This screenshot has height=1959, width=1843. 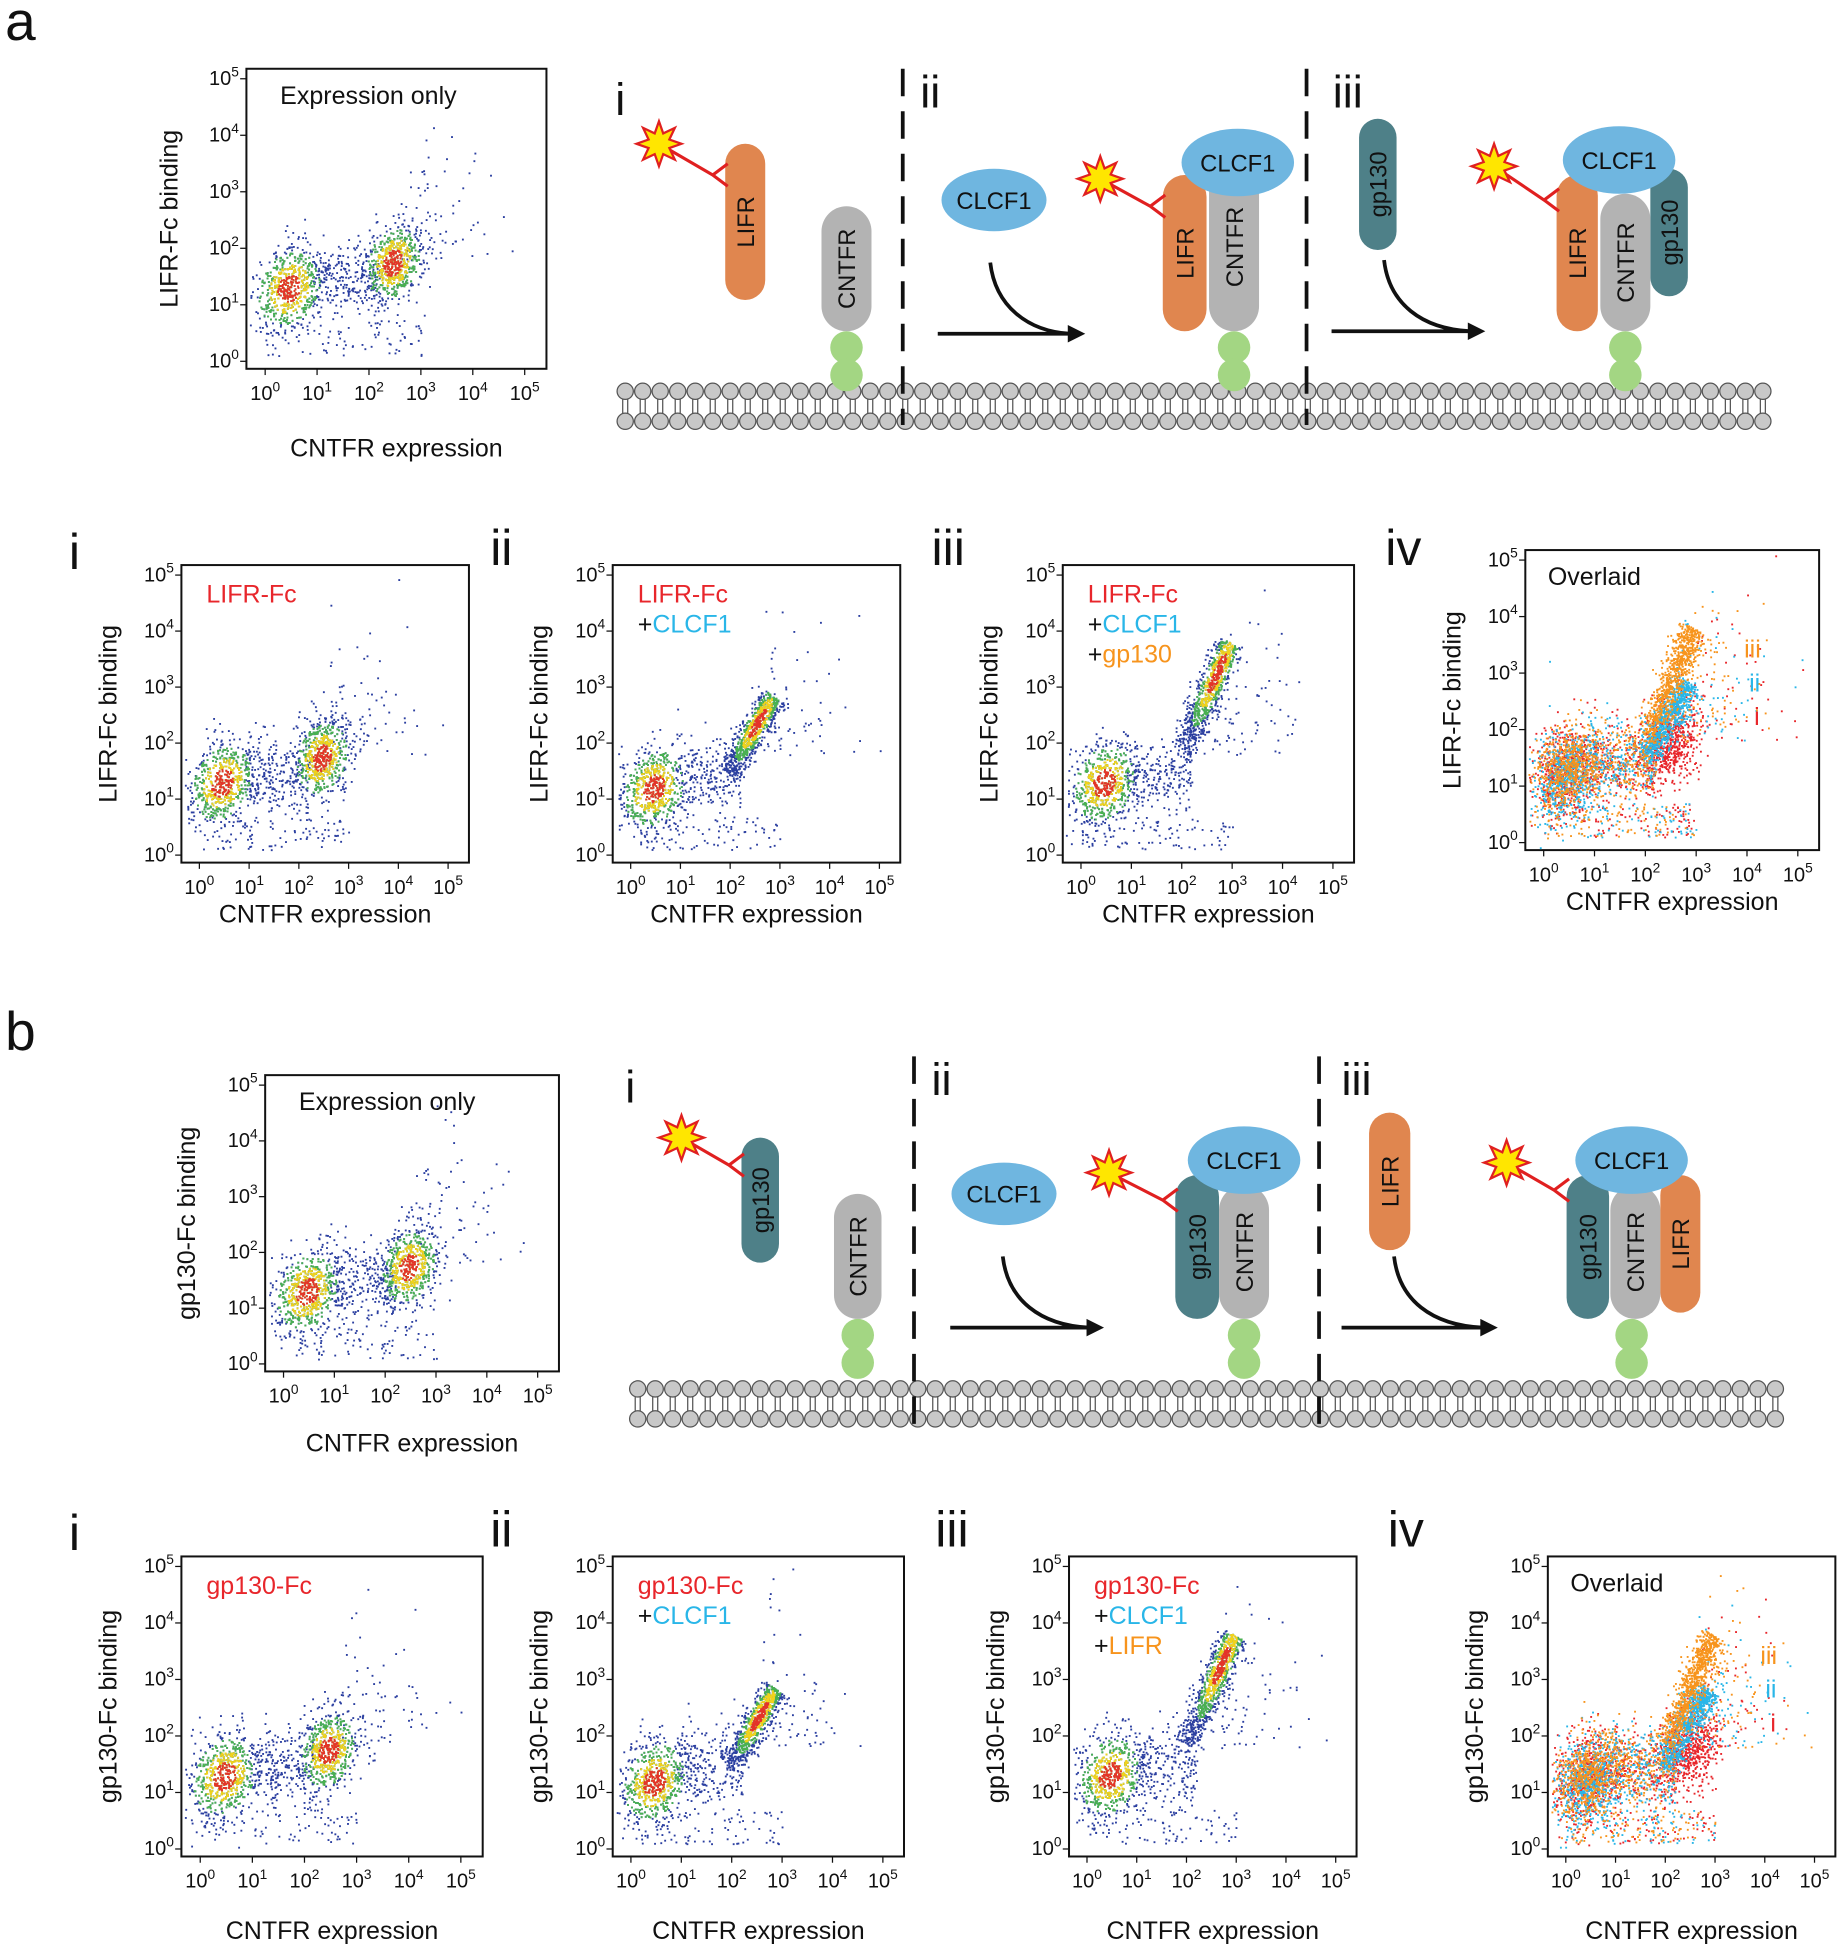 I want to click on fluorophore, so click(x=1109, y=1172).